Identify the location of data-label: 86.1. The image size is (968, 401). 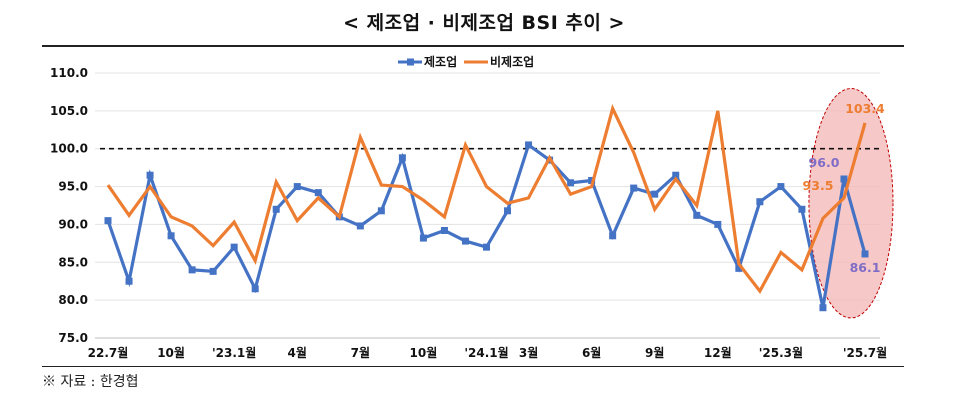
(865, 267).